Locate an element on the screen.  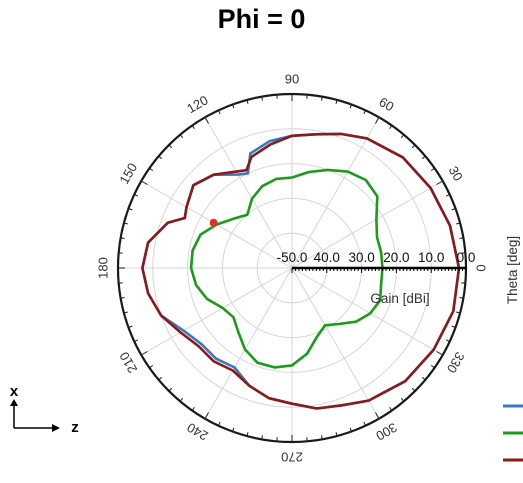
angular-tick-label: 30 is located at coordinates (456, 173).